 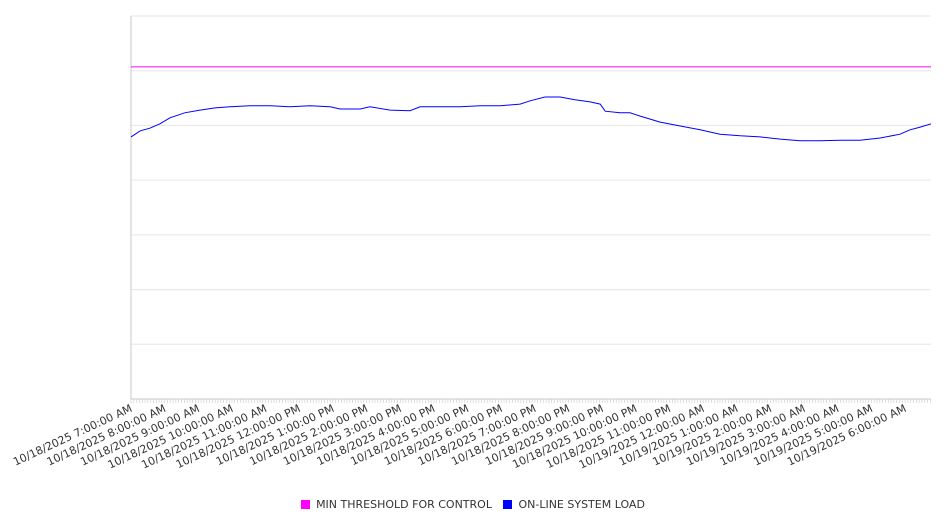 What do you see at coordinates (531, 119) in the screenshot?
I see `system-load-line` at bounding box center [531, 119].